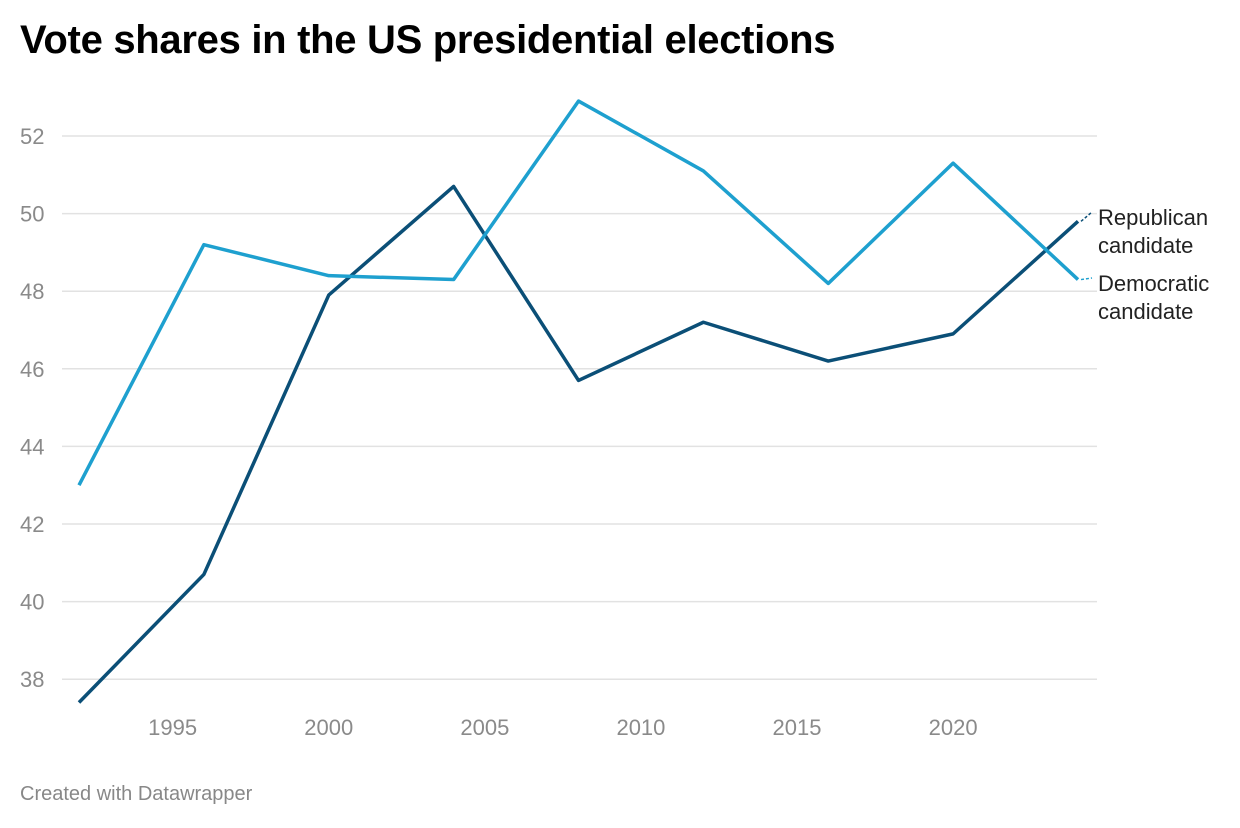 This screenshot has height=828, width=1240. I want to click on y-tick-label: 48, so click(32, 291).